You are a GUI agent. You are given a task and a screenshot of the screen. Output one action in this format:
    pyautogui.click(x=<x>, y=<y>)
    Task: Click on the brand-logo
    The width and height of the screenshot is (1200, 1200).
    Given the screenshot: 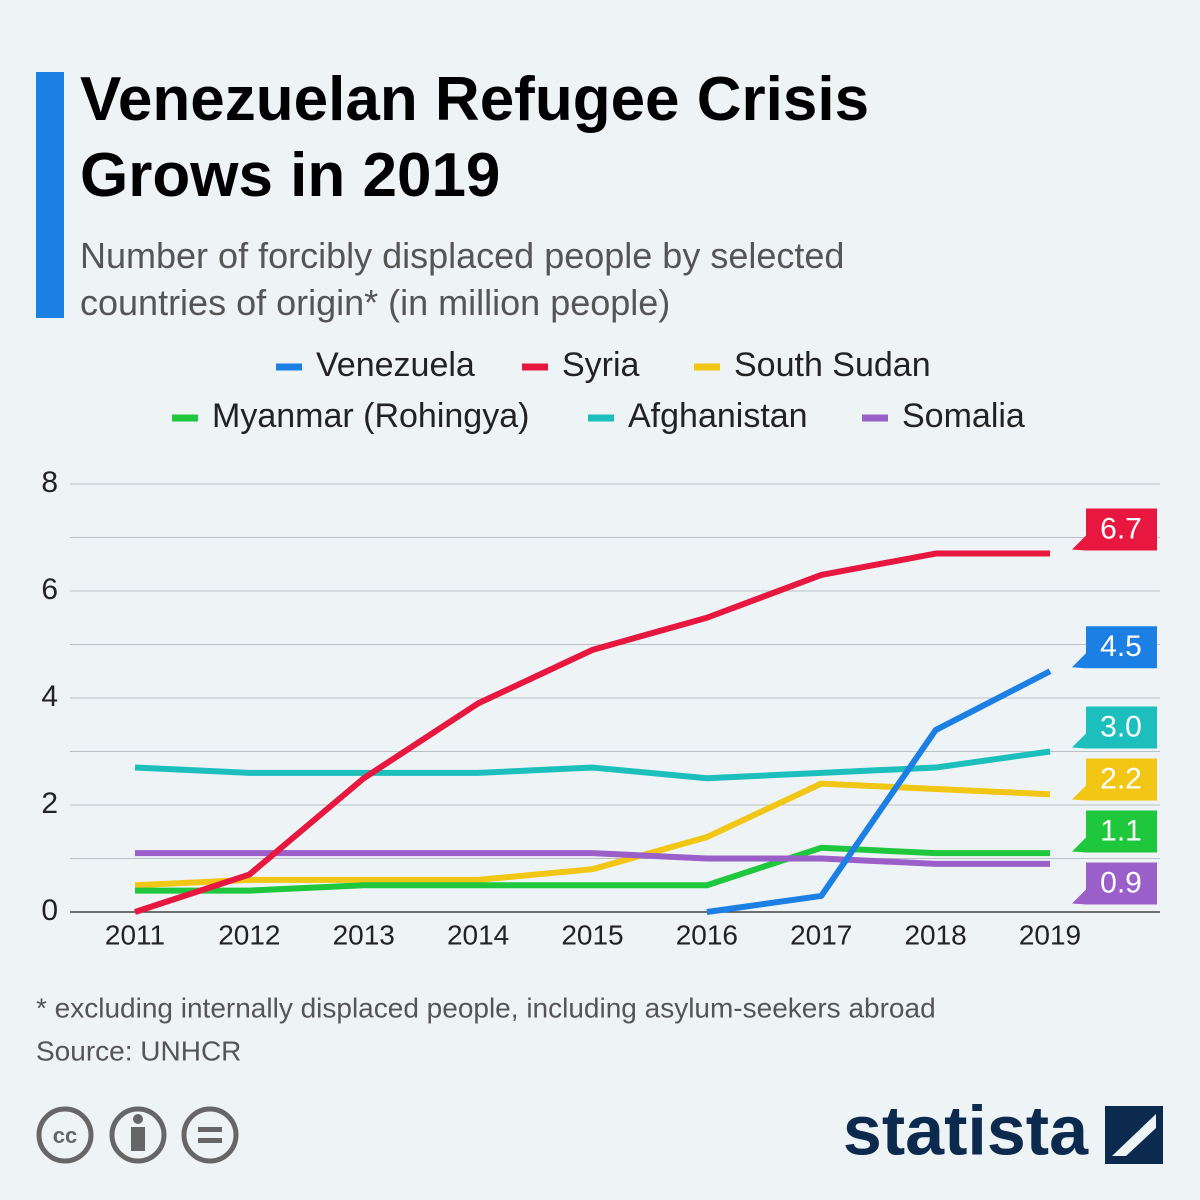 What is the action you would take?
    pyautogui.click(x=1134, y=1135)
    